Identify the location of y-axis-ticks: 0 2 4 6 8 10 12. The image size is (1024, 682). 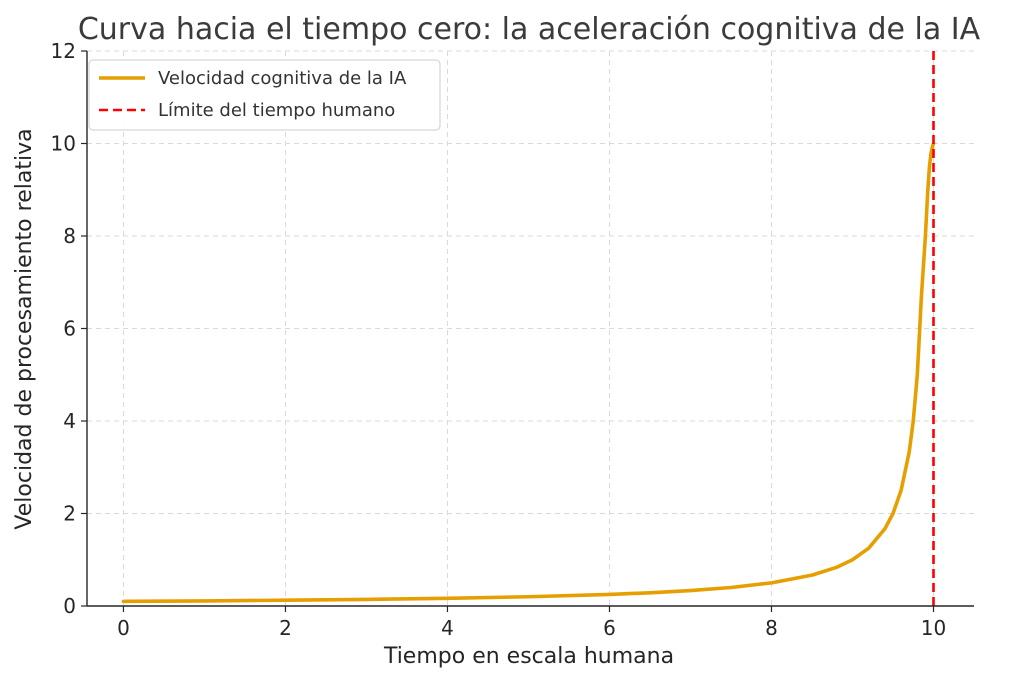
(69, 328).